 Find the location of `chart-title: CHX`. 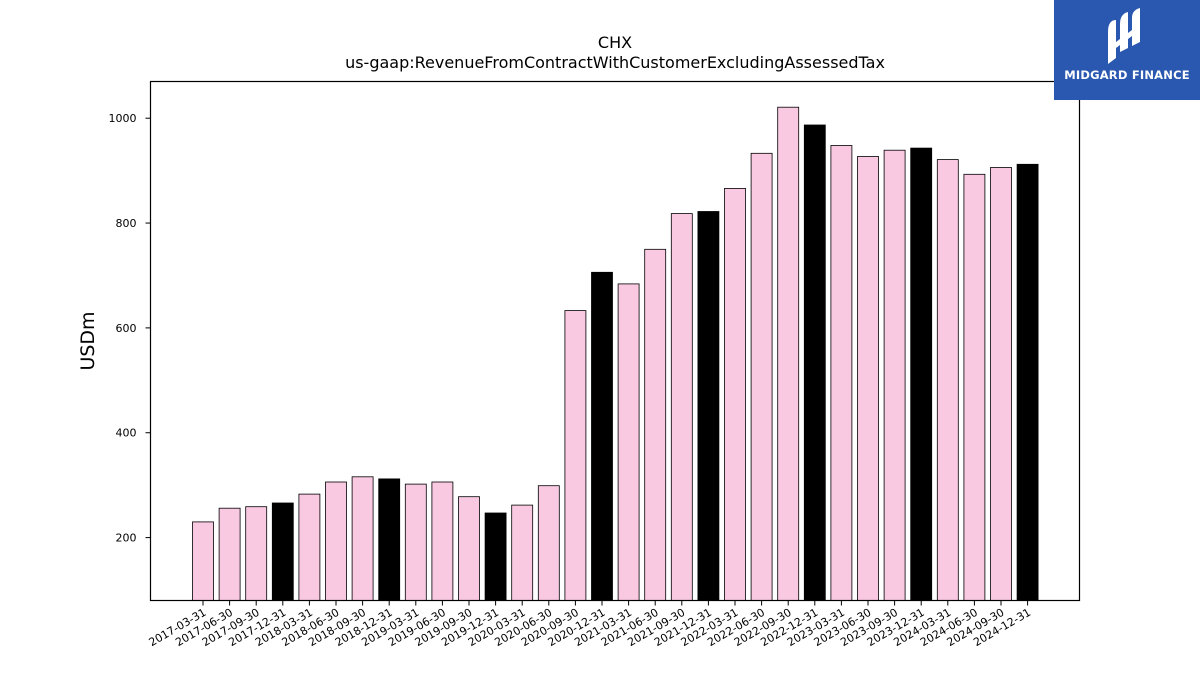

chart-title: CHX is located at coordinates (615, 42).